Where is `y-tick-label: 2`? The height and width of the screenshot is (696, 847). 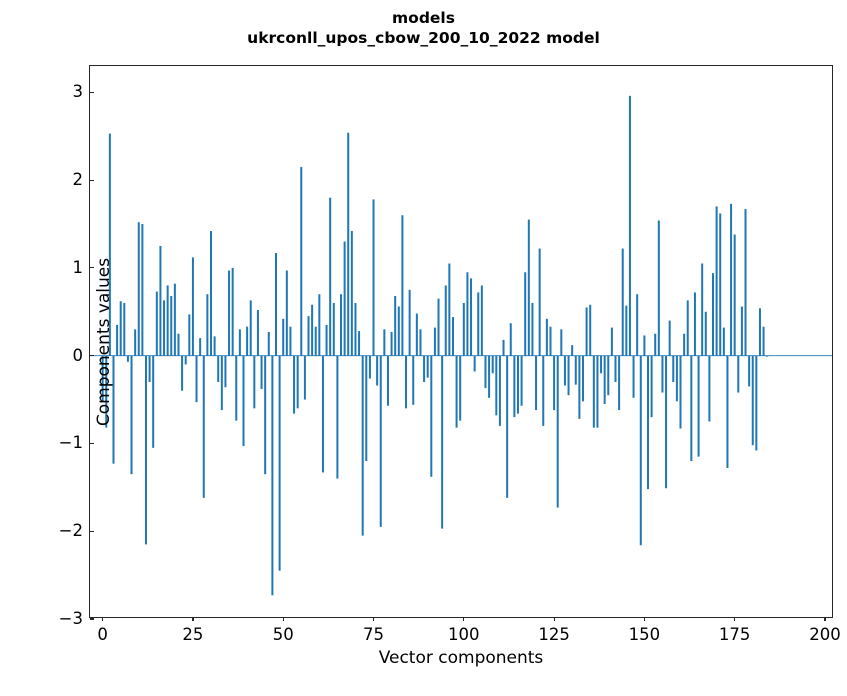
y-tick-label: 2 is located at coordinates (78, 180).